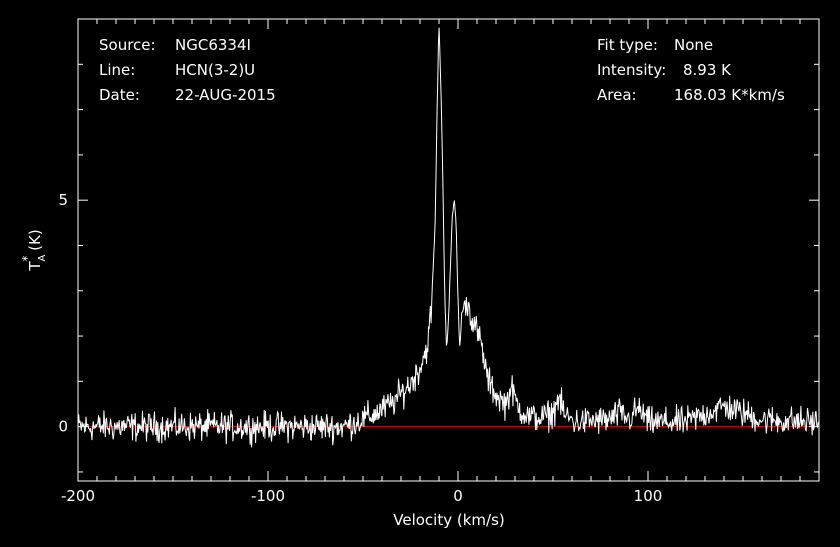 The width and height of the screenshot is (840, 547). Describe the element at coordinates (617, 95) in the screenshot. I see `area-key: Area:` at that location.